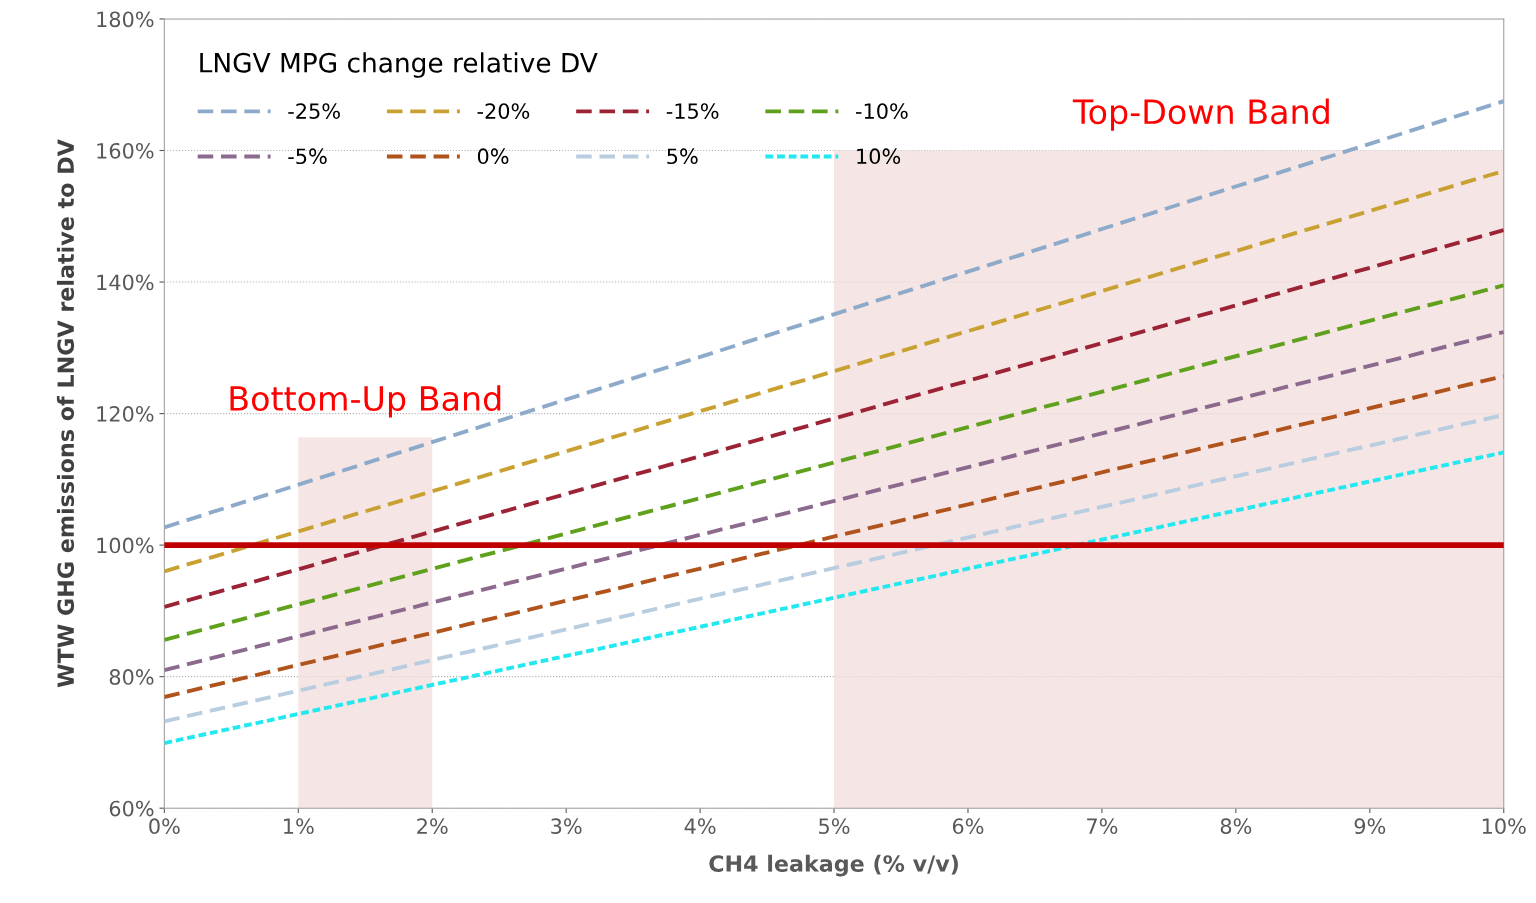  I want to click on y-tick-label: 140%, so click(125, 282).